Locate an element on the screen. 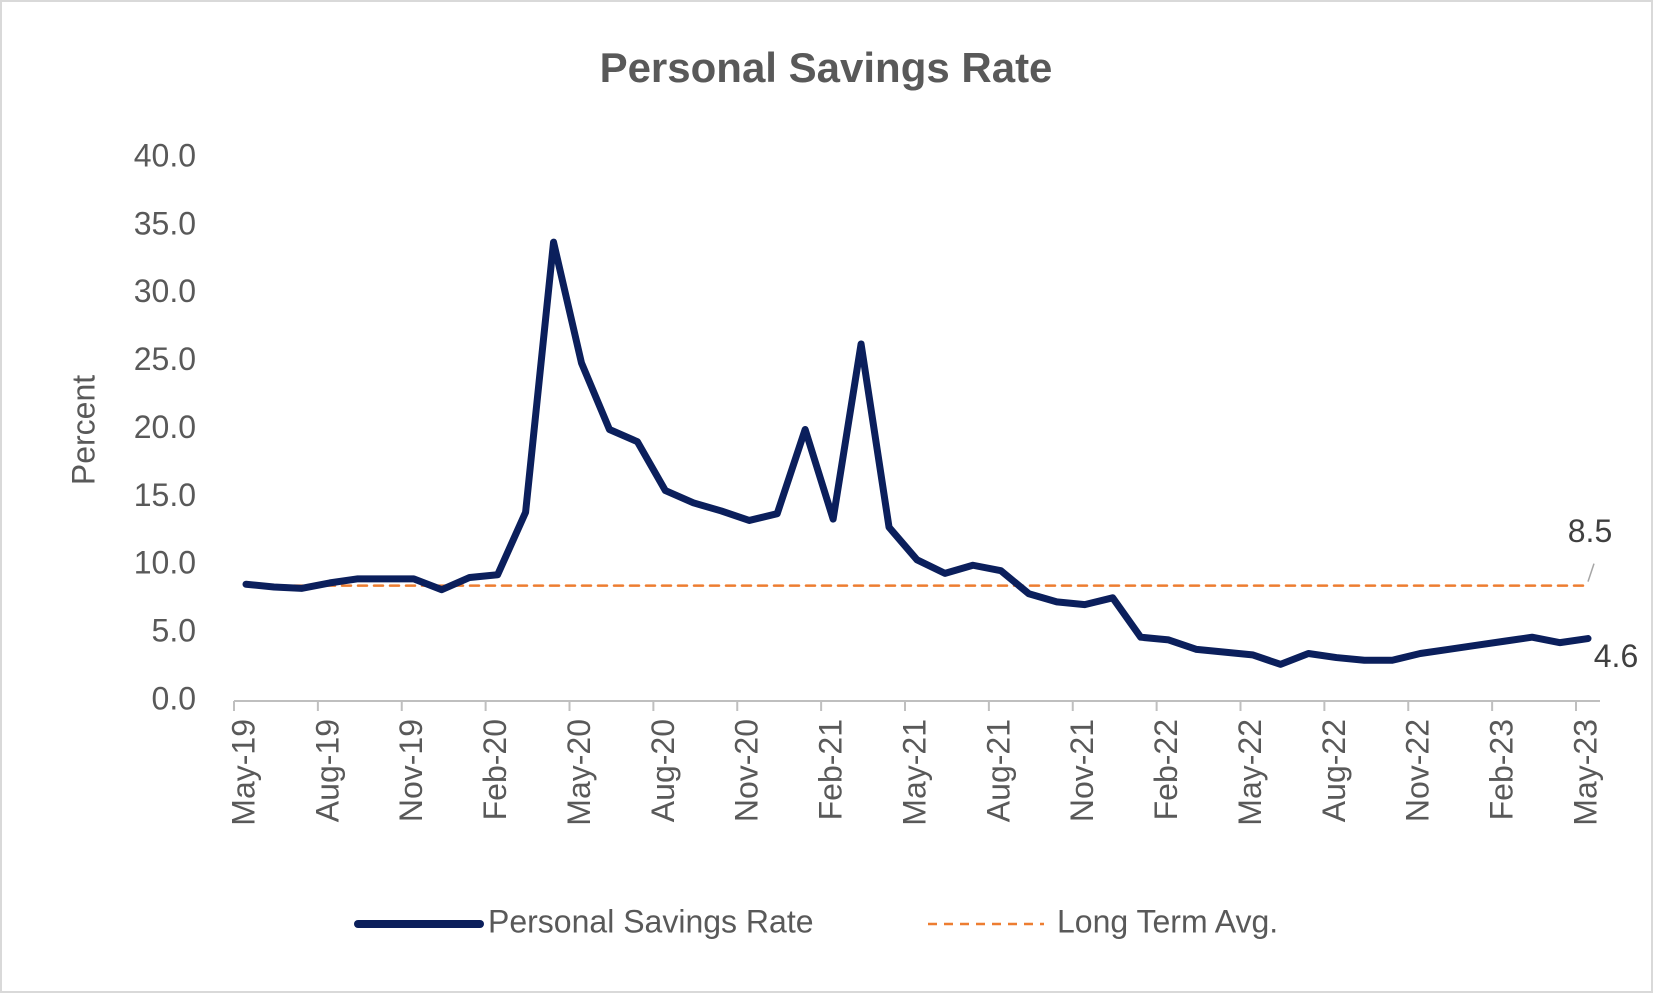 This screenshot has width=1653, height=993. legend-label: Personal Savings Rate is located at coordinates (651, 921).